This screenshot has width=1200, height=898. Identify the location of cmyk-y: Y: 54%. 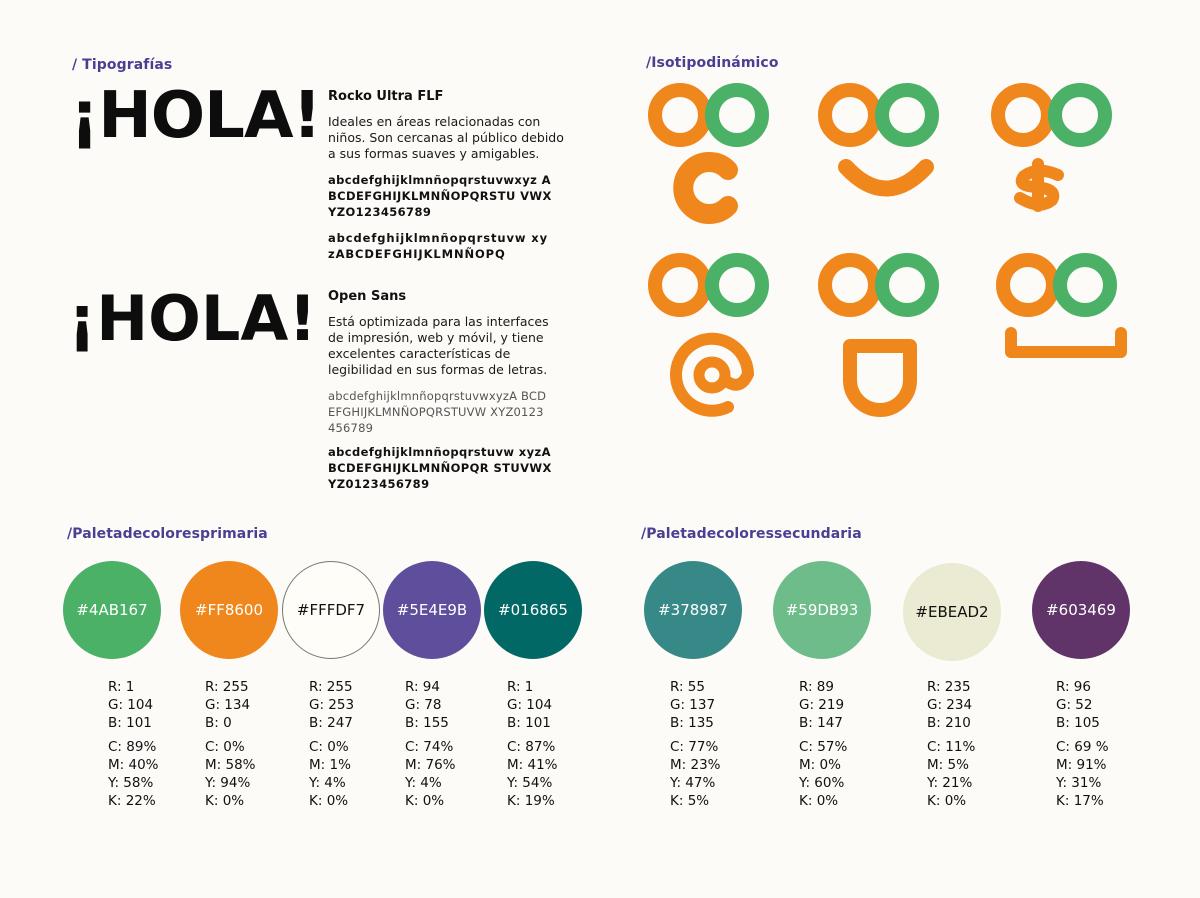
(530, 783).